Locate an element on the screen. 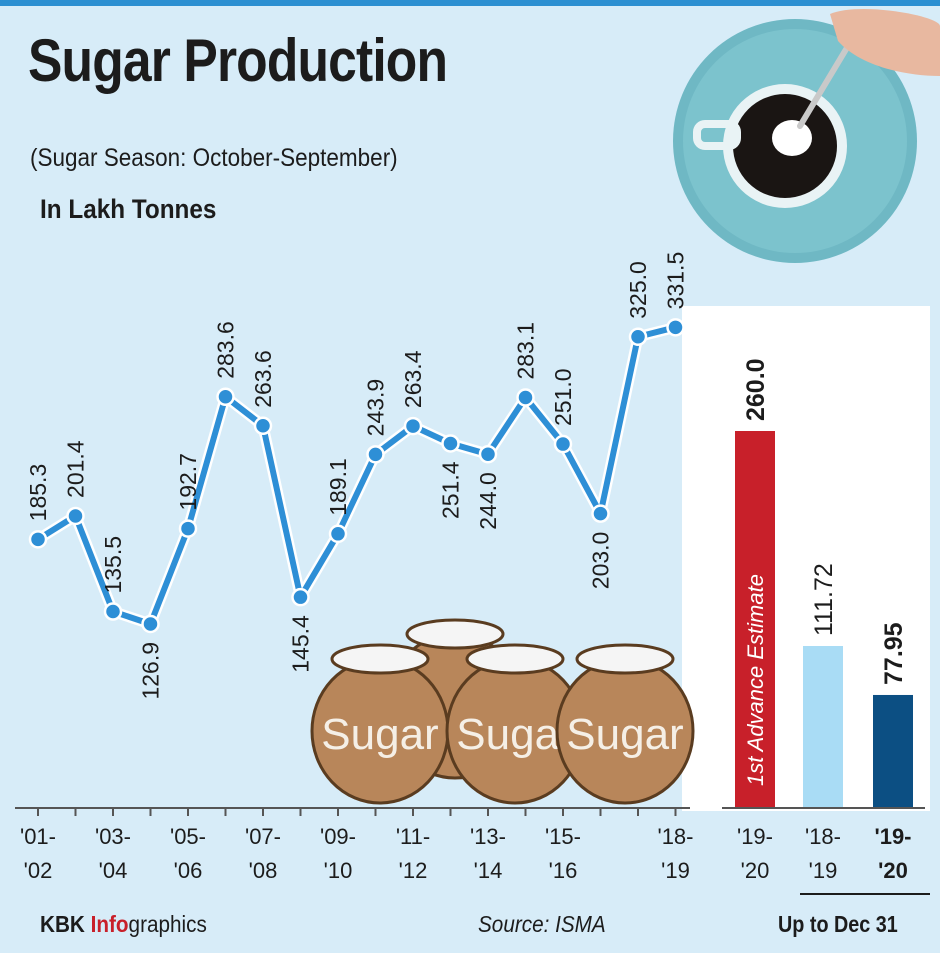  data-label: 203.0 is located at coordinates (601, 561).